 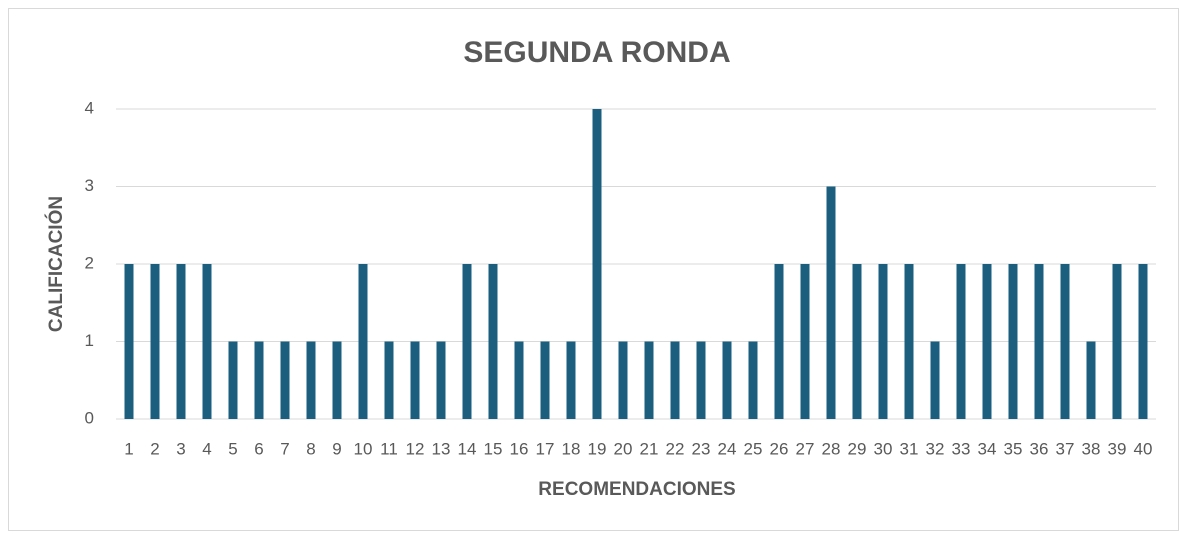 What do you see at coordinates (441, 448) in the screenshot?
I see `x-tick-label: 13` at bounding box center [441, 448].